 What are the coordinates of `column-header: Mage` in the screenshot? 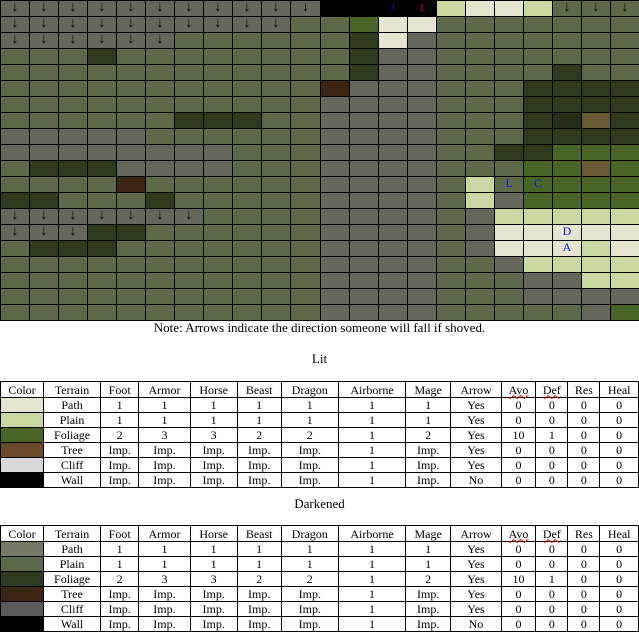 It's located at (428, 533).